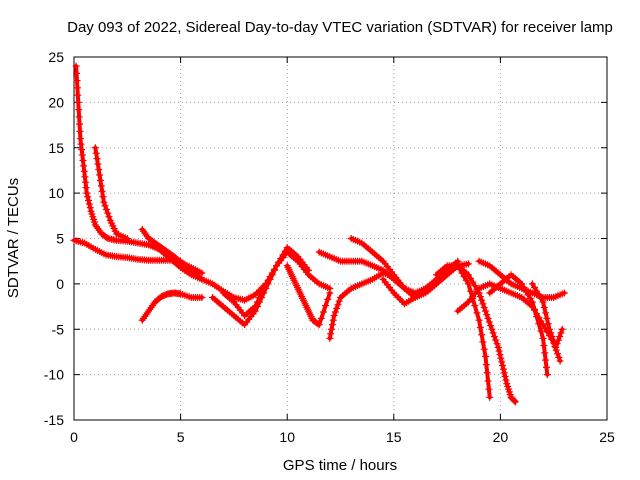 The height and width of the screenshot is (480, 640). I want to click on x-axis-label: GPS time / hours, so click(340, 465).